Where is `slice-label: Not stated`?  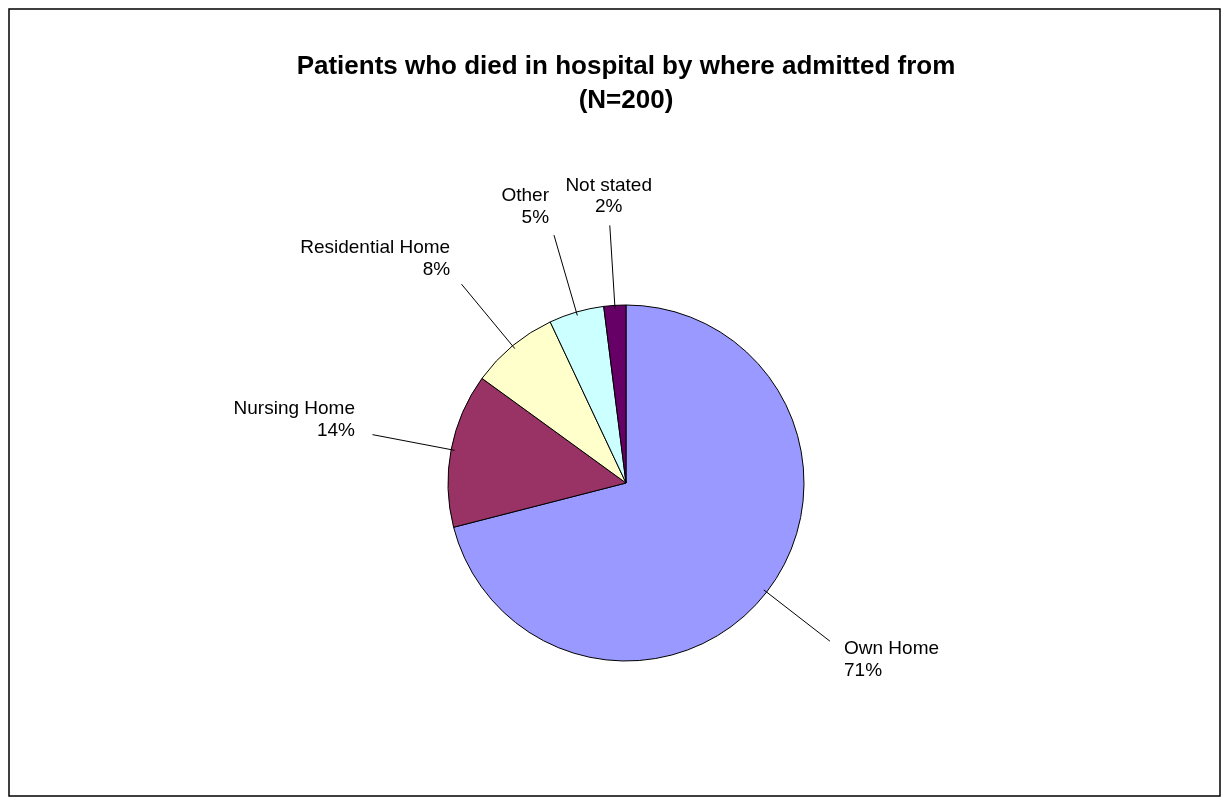
slice-label: Not stated is located at coordinates (608, 184).